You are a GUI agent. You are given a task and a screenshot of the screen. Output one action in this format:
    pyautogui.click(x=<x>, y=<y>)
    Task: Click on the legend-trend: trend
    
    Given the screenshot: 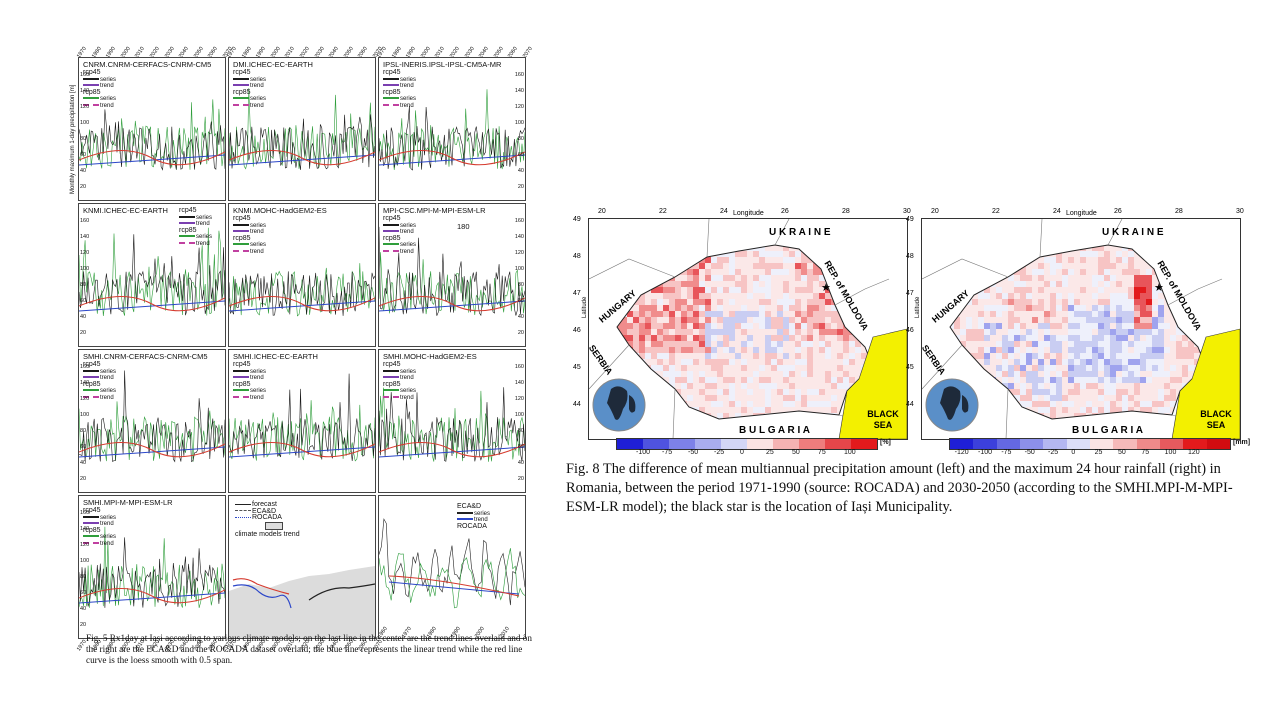 What is the action you would take?
    pyautogui.click(x=249, y=378)
    